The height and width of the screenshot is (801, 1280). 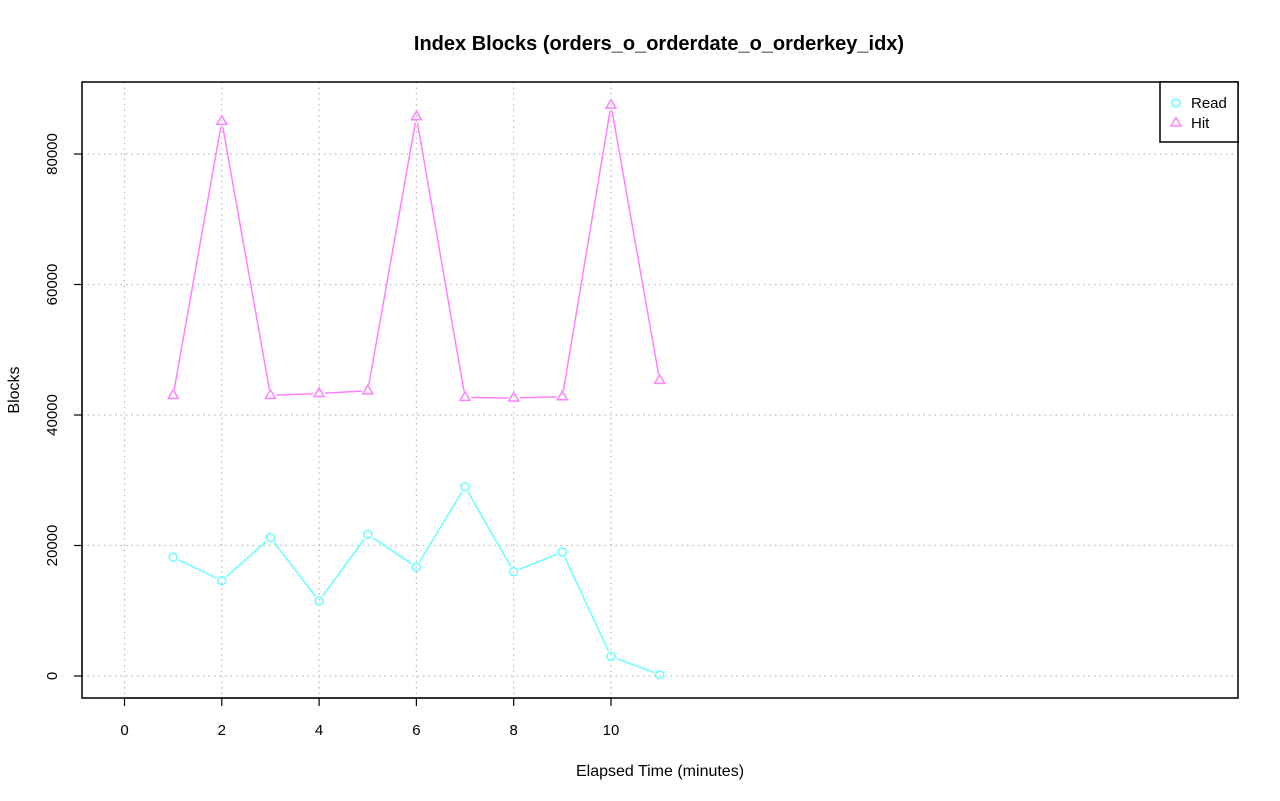 What do you see at coordinates (1209, 103) in the screenshot?
I see `legend-read-label: Read` at bounding box center [1209, 103].